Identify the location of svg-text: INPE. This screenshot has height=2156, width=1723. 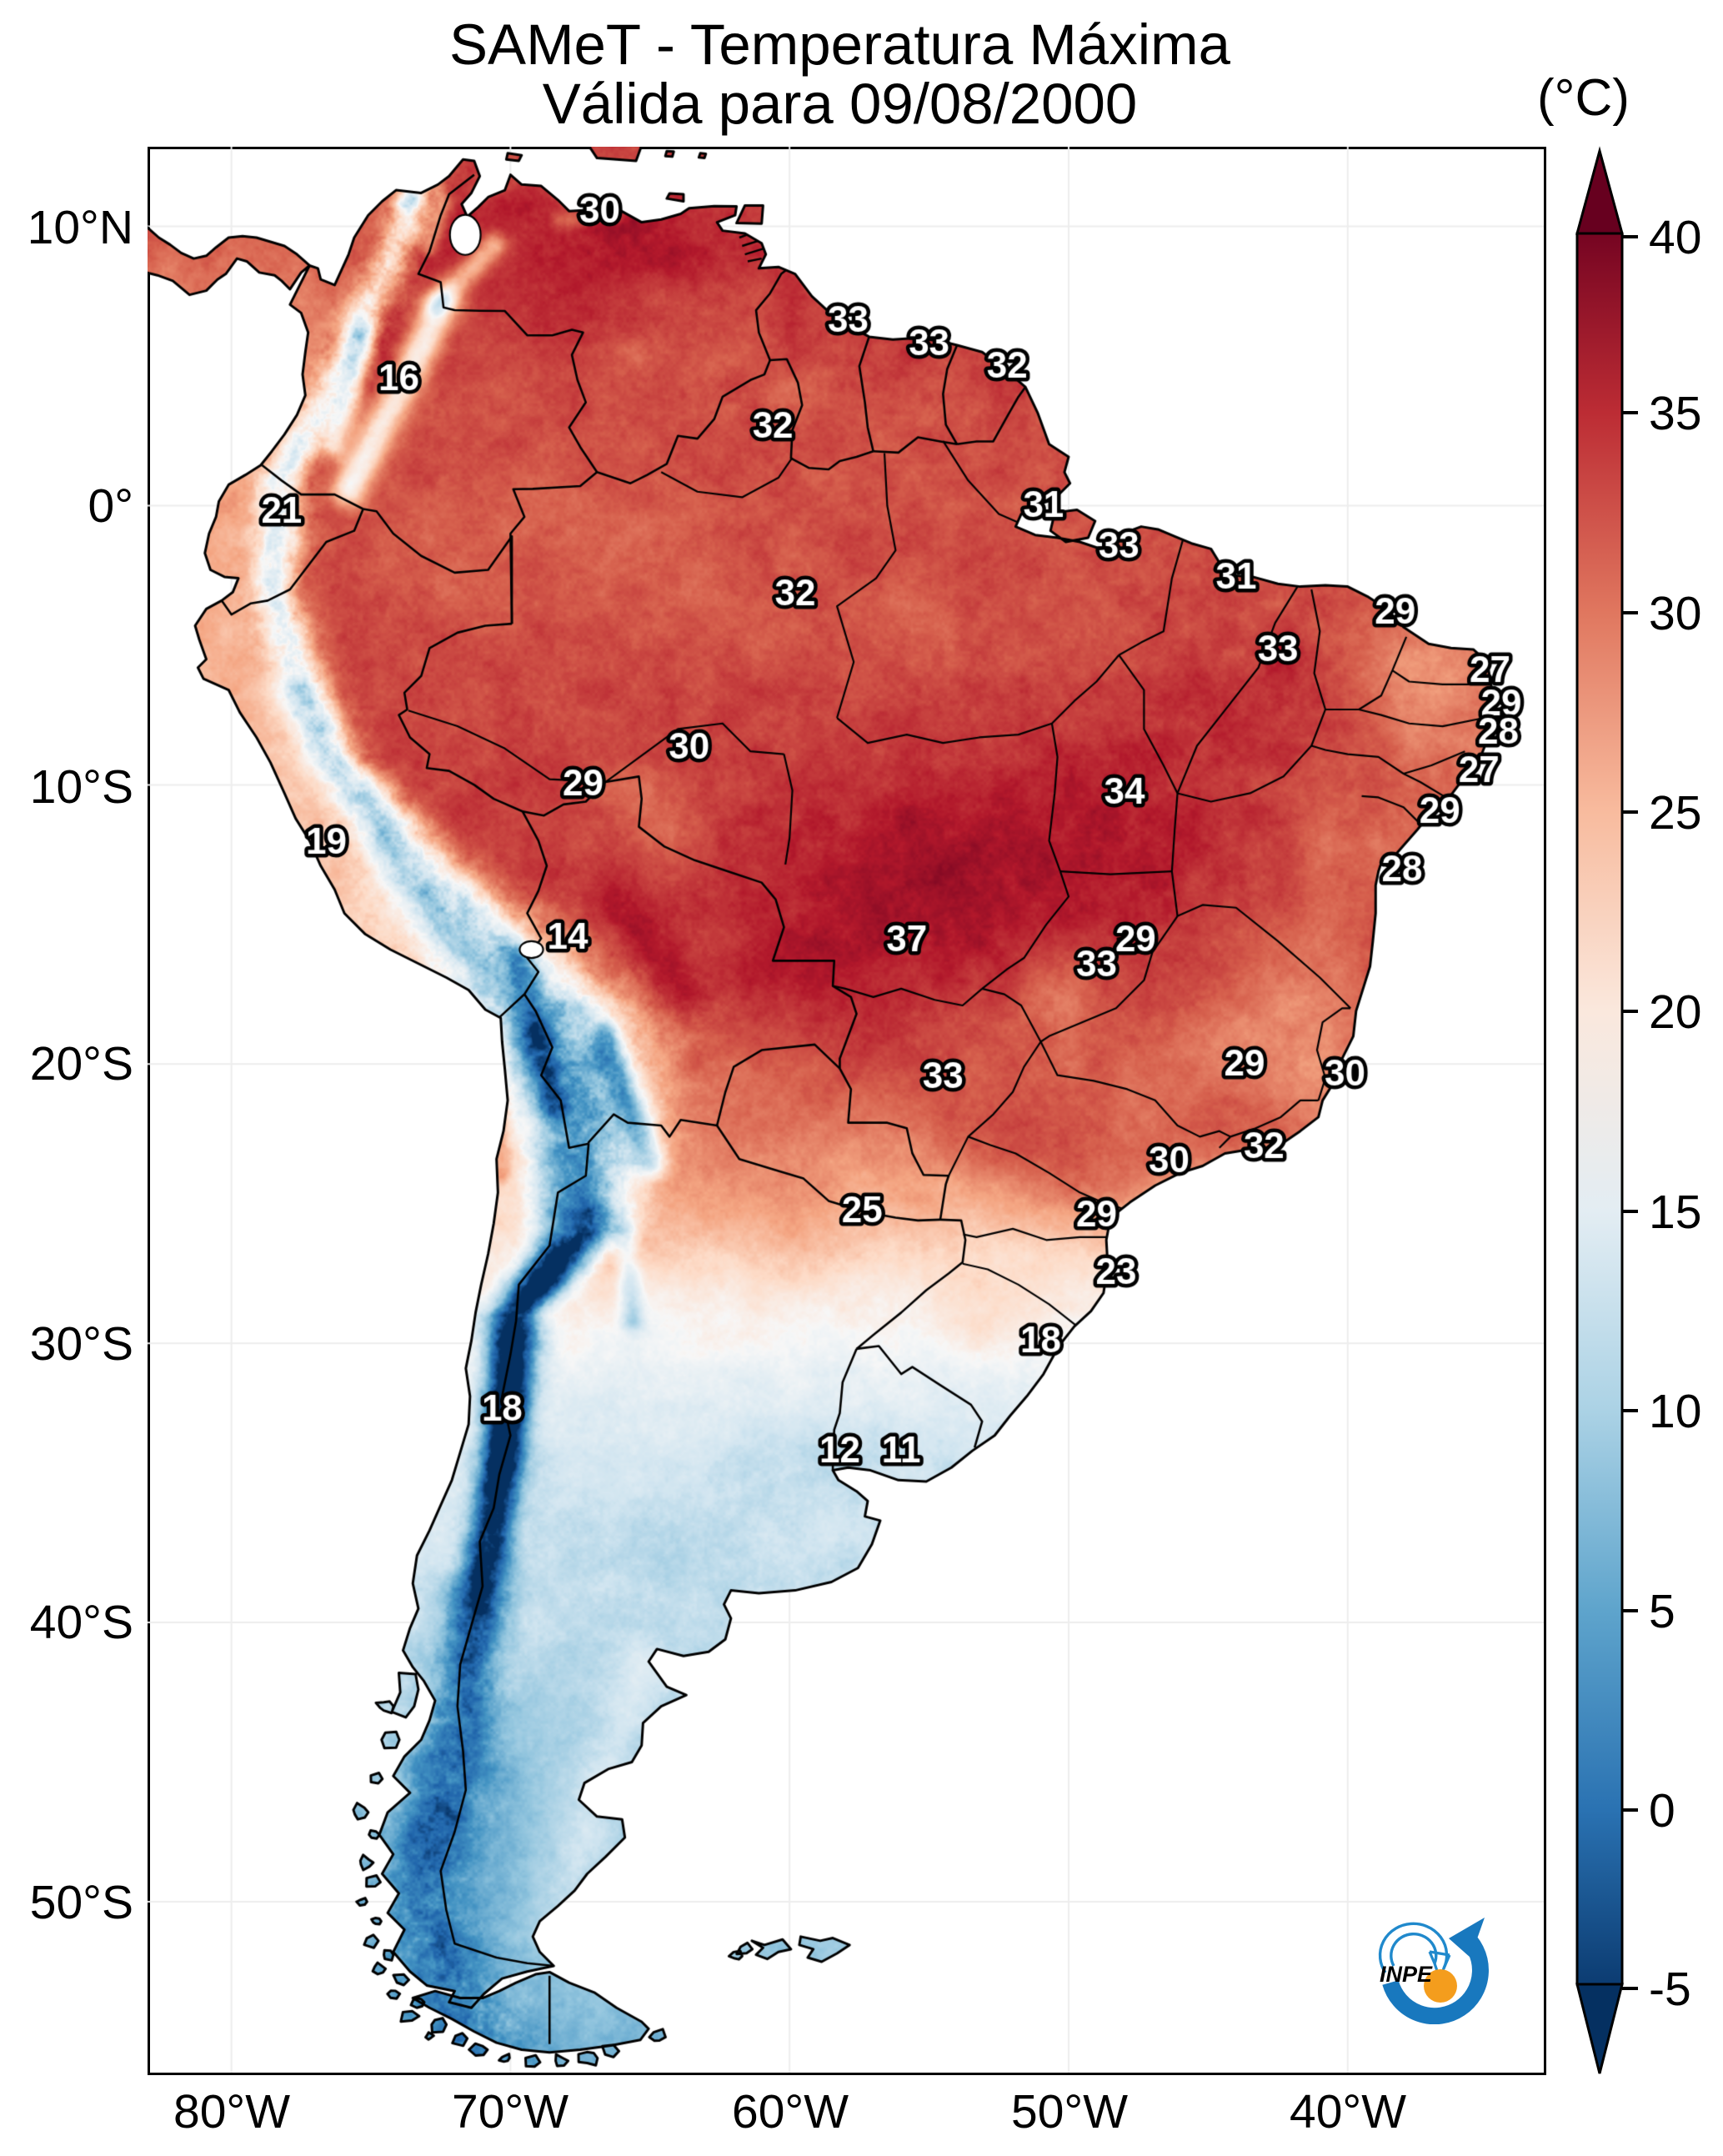
(1406, 1974).